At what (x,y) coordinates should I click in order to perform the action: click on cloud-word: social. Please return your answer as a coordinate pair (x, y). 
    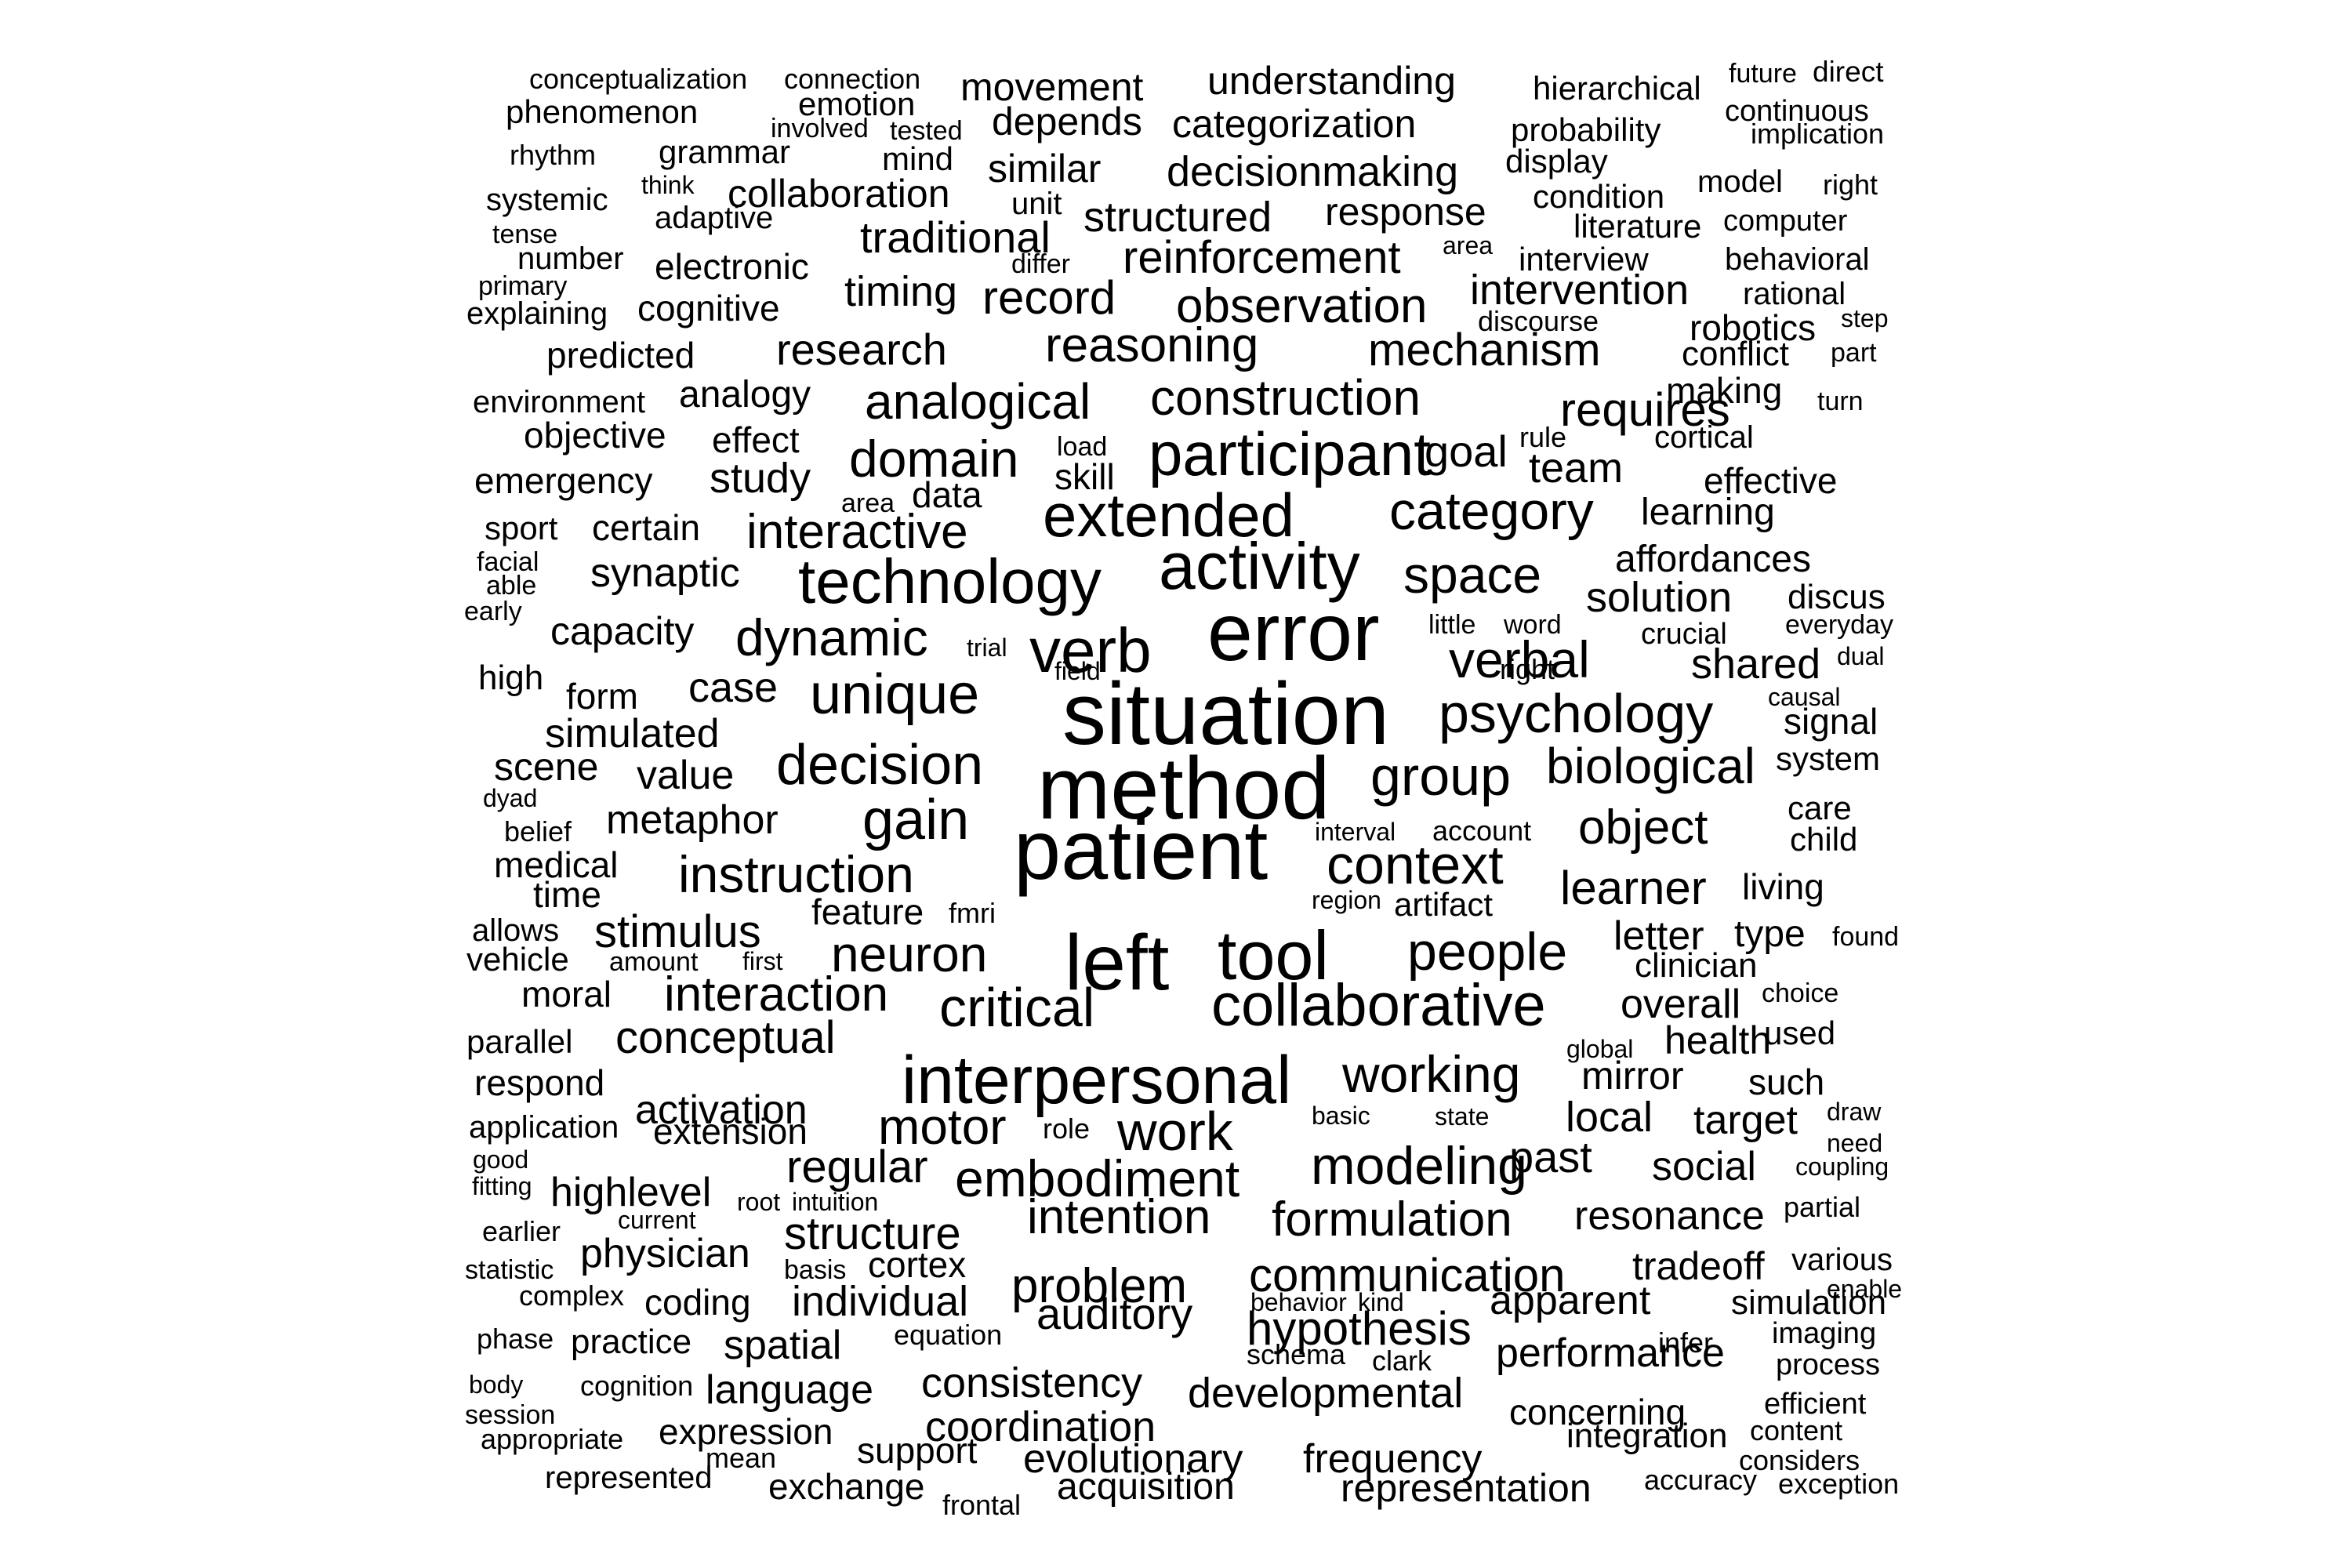
    Looking at the image, I should click on (1704, 1166).